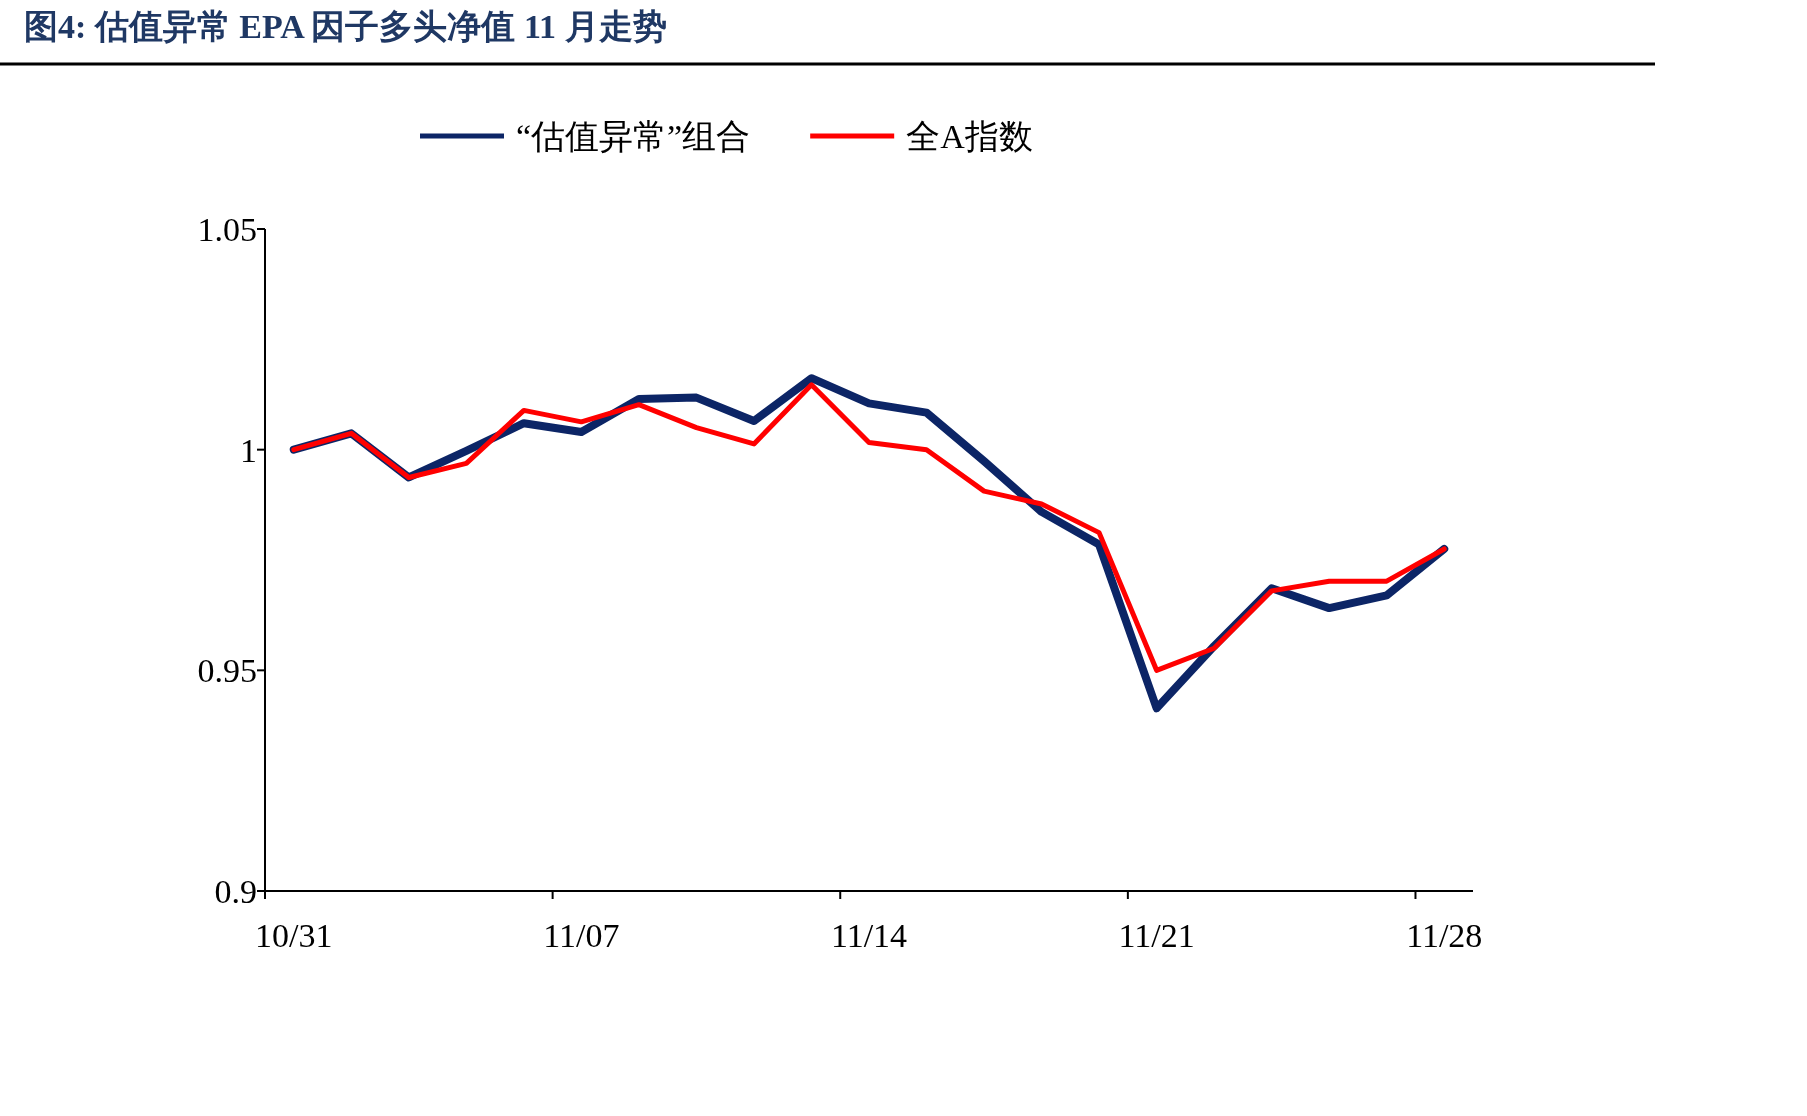 This screenshot has width=1807, height=1116. What do you see at coordinates (1444, 935) in the screenshot?
I see `x-tick-label: 11/28` at bounding box center [1444, 935].